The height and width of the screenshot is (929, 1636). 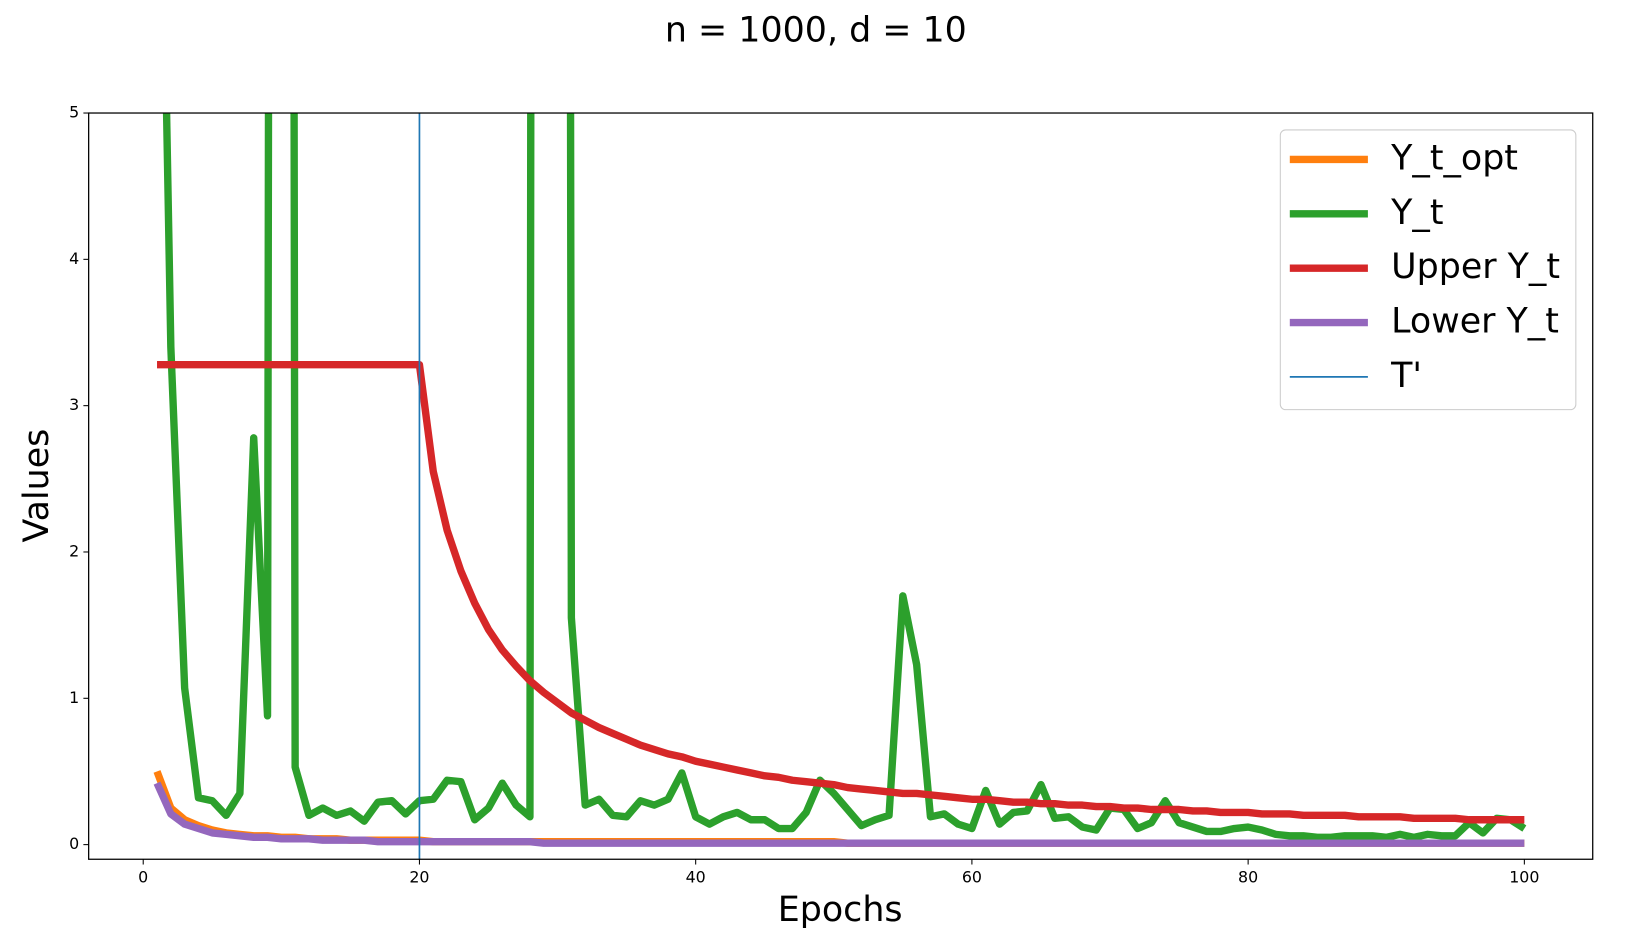 I want to click on x-tick-label: 20, so click(x=419, y=877).